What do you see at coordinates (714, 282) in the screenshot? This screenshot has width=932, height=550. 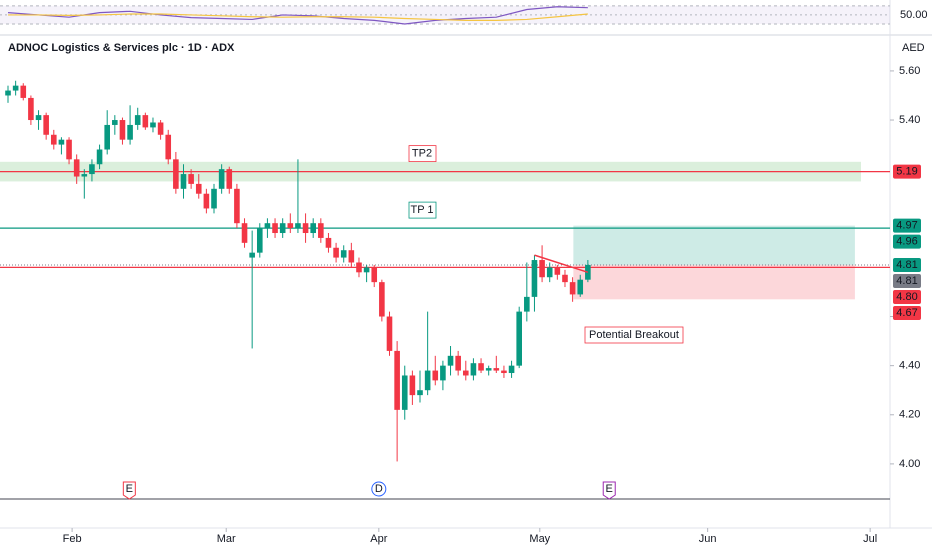 I see `position-stop` at bounding box center [714, 282].